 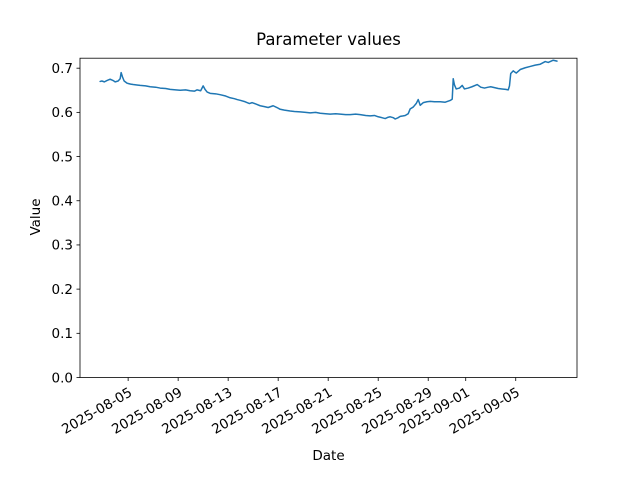 I want to click on y-tick-label: 0.6, so click(x=62, y=113).